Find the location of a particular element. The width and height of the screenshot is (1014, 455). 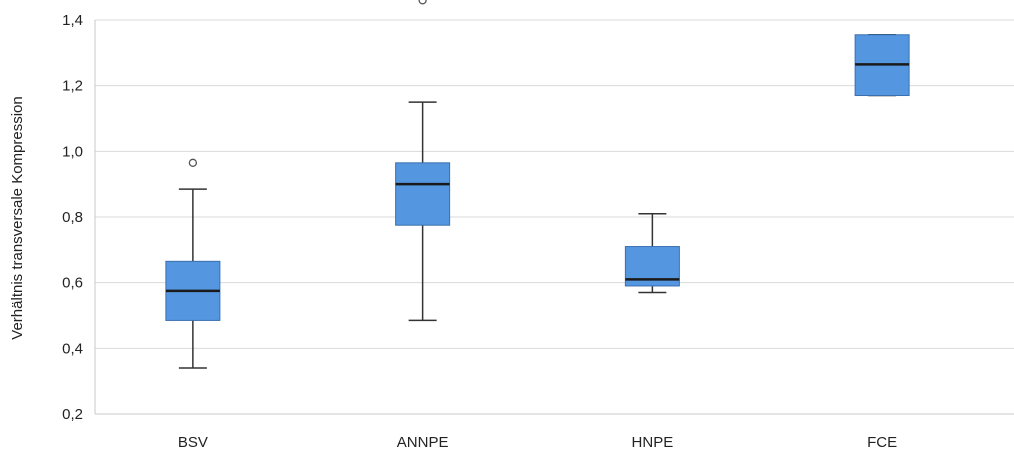

y-tick-labels: 0,2 0,4 0,6 0,8 1,0 1,2 1,4 is located at coordinates (72, 217).